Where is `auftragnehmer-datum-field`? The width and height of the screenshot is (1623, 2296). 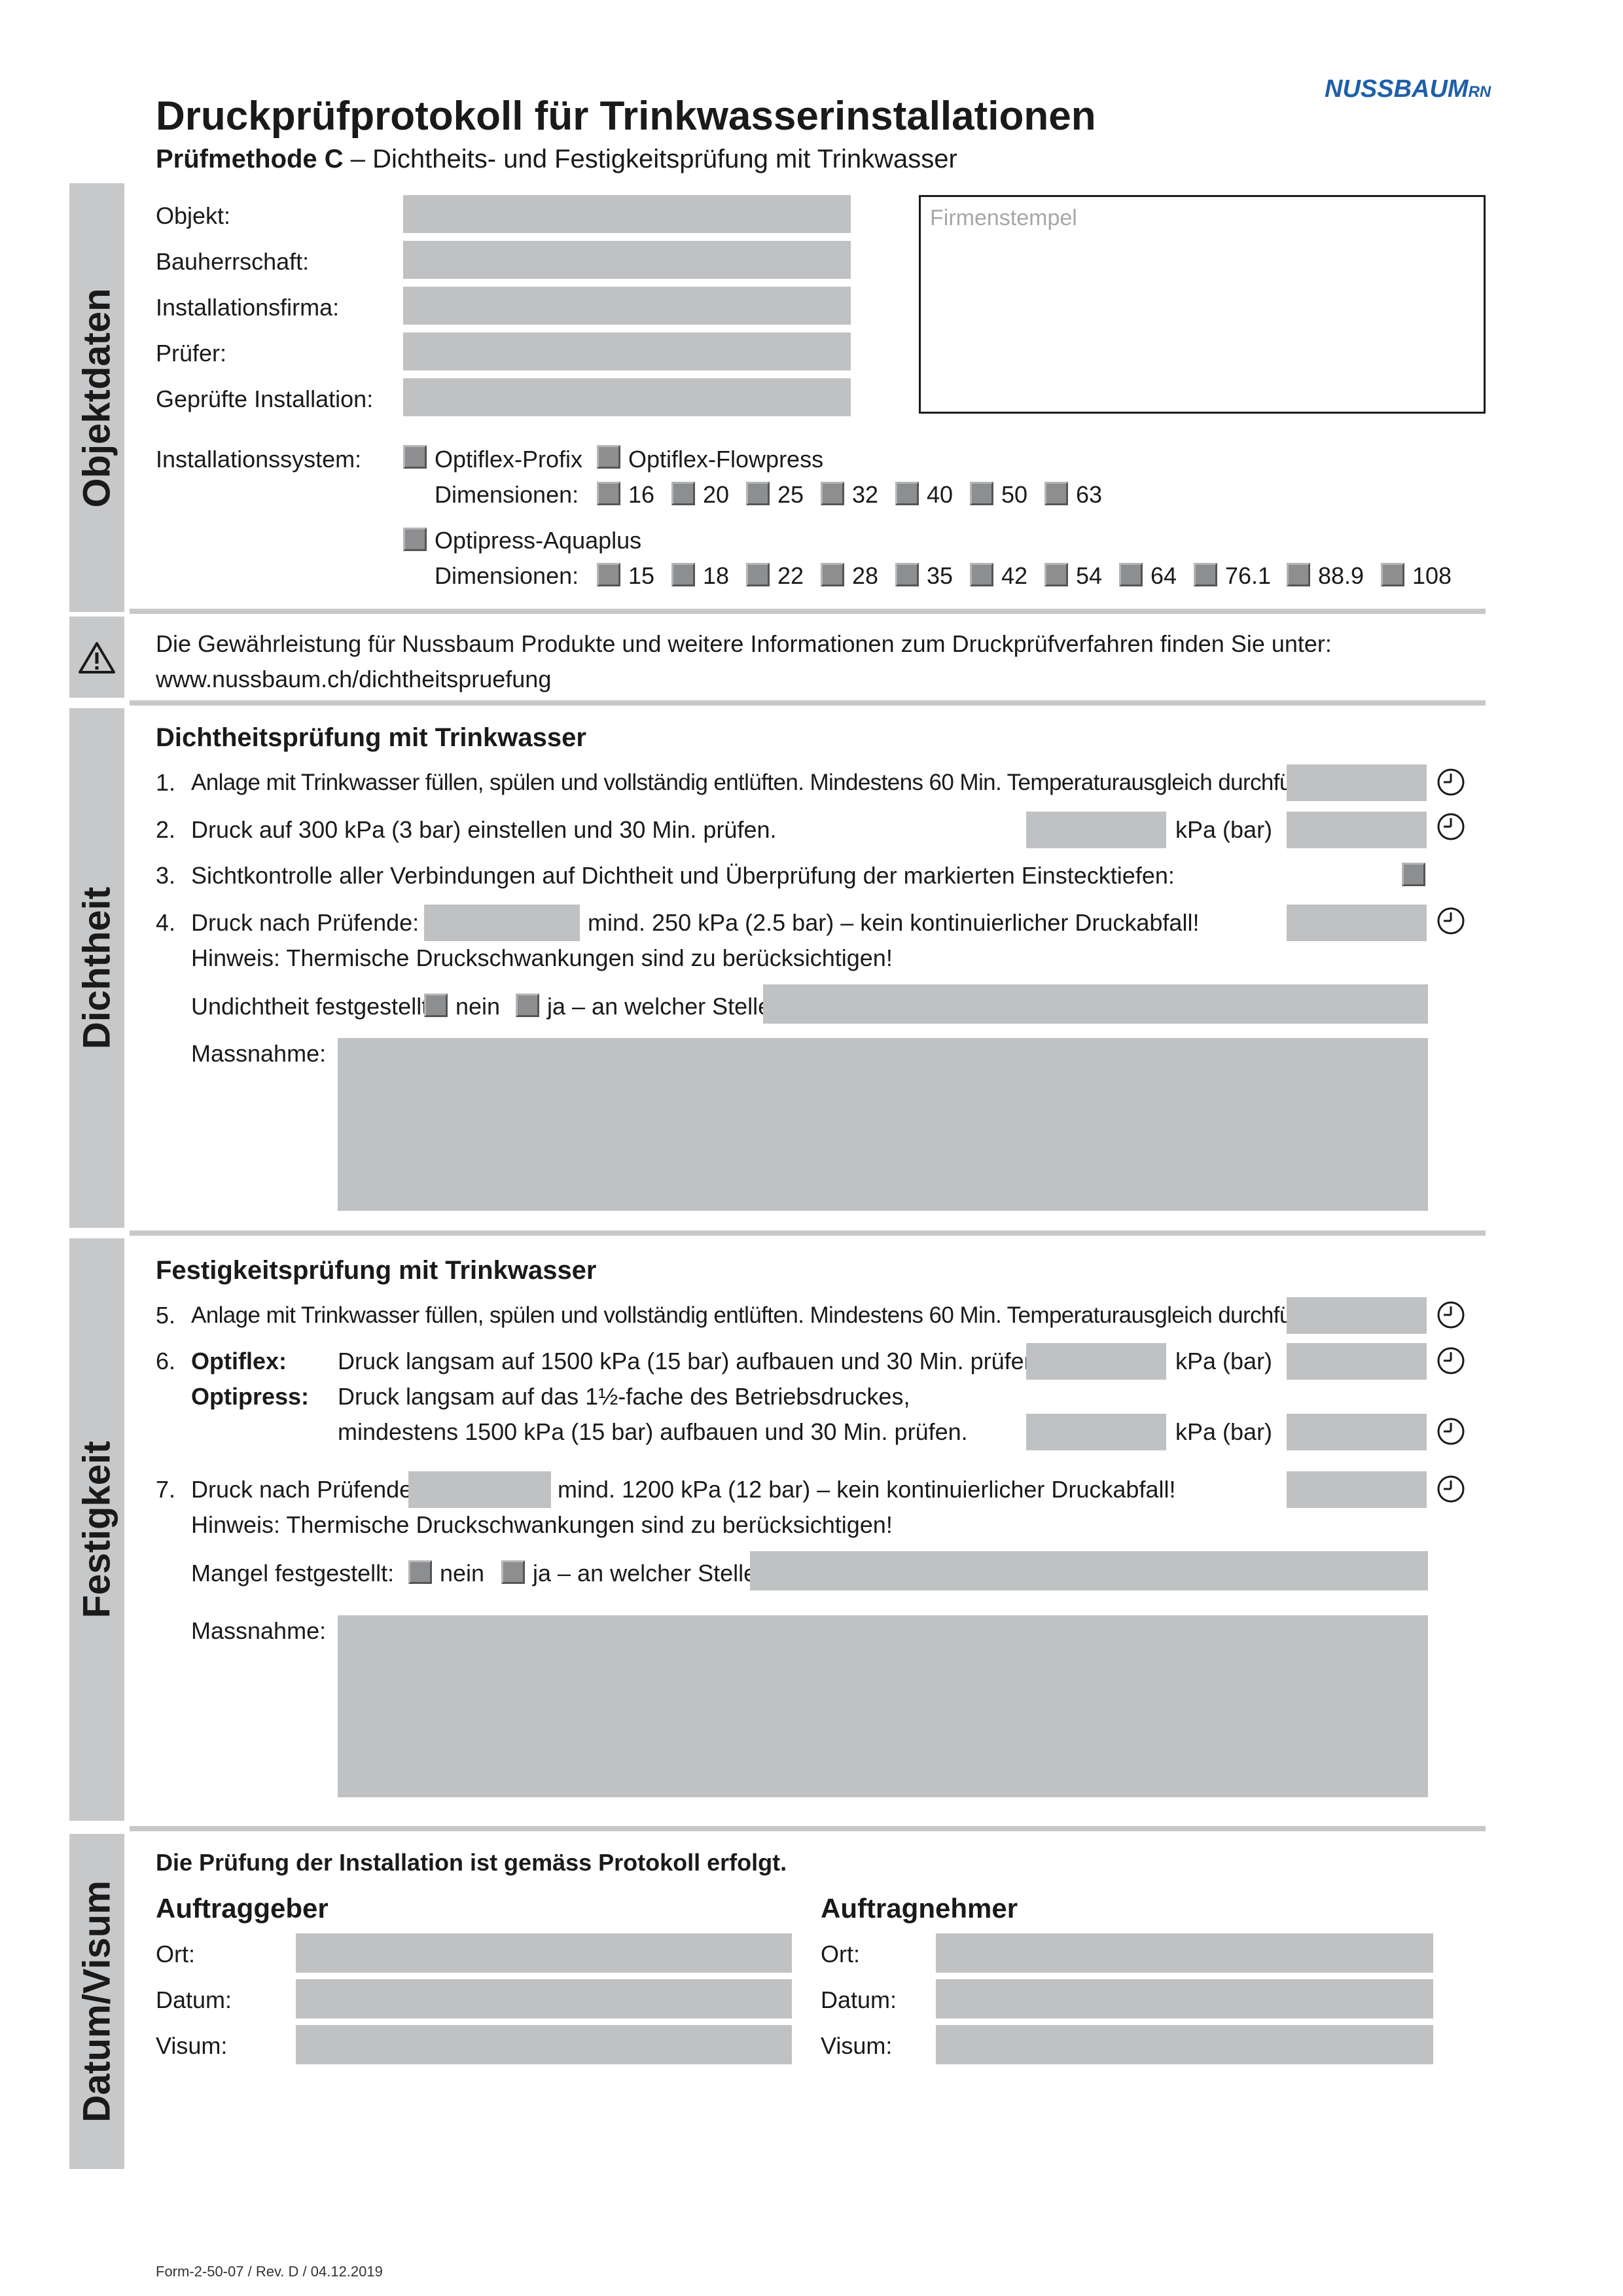 auftragnehmer-datum-field is located at coordinates (1184, 1998).